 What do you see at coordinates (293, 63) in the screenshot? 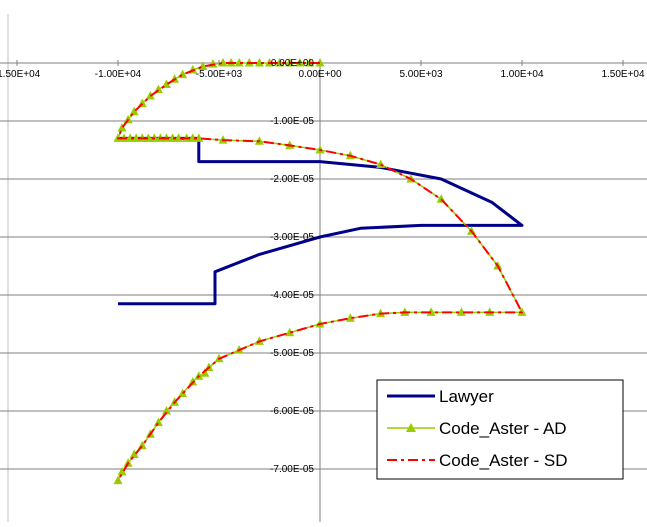
I see `y-tick-label-0: 0.00E+00` at bounding box center [293, 63].